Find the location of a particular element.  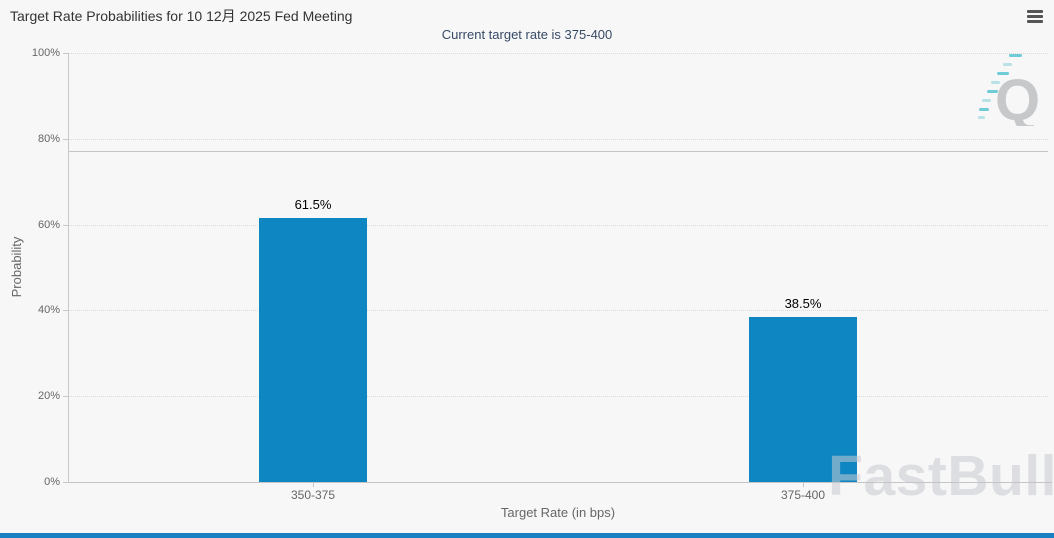

y-axis-tick-label: 80% is located at coordinates (48, 138).